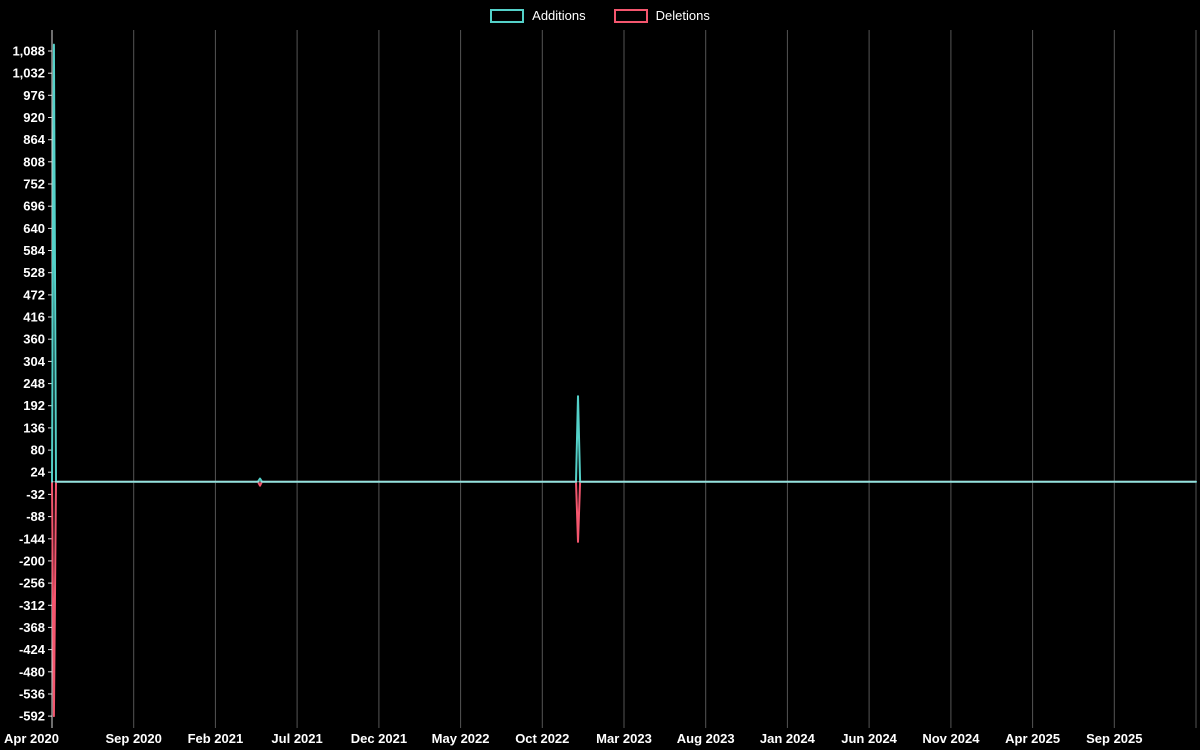 This screenshot has height=750, width=1200. What do you see at coordinates (1032, 738) in the screenshot?
I see `x-tick-label: Apr 2025` at bounding box center [1032, 738].